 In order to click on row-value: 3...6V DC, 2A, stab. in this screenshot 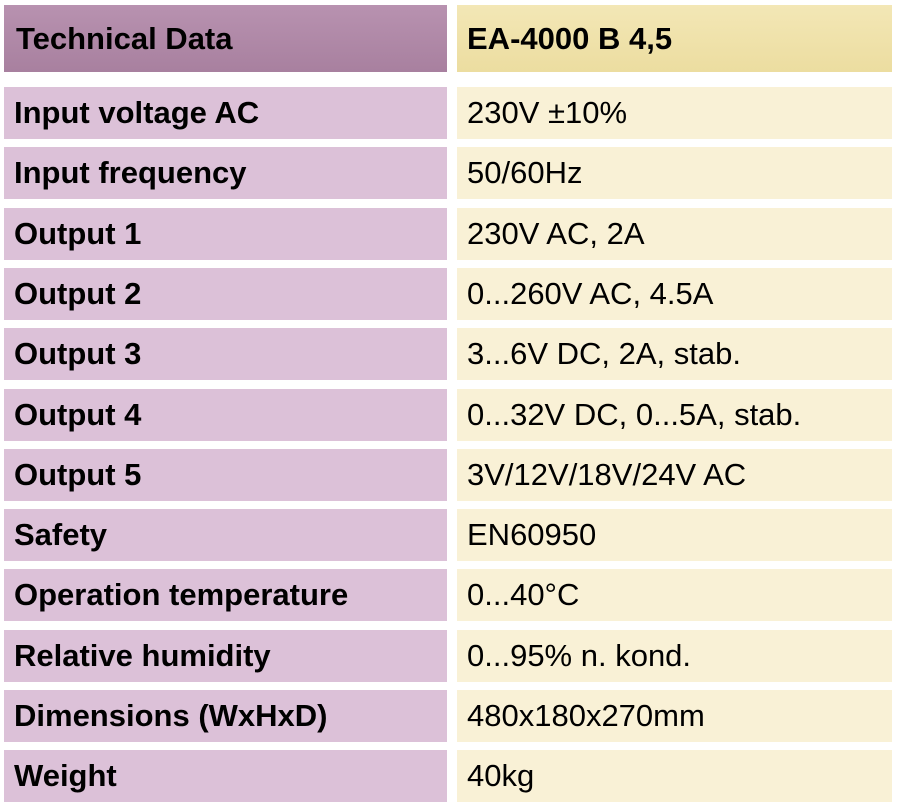, I will do `click(674, 354)`.